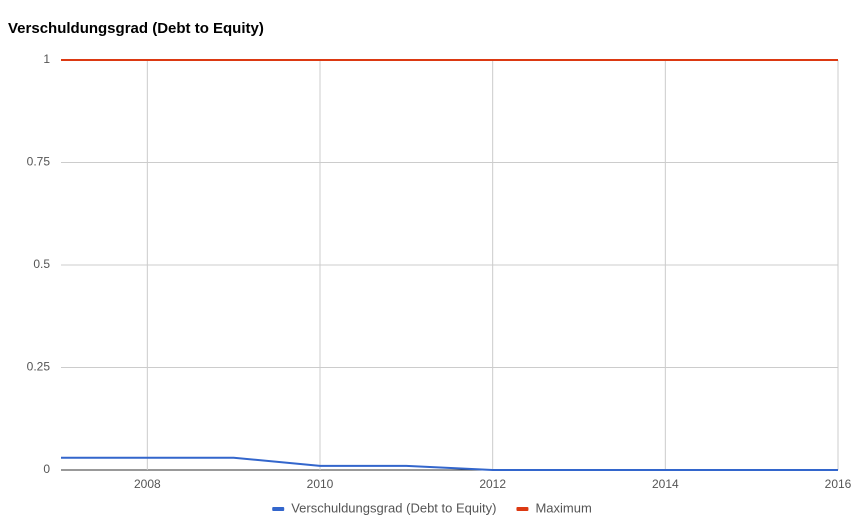  I want to click on x-tick-label: 2012, so click(492, 484).